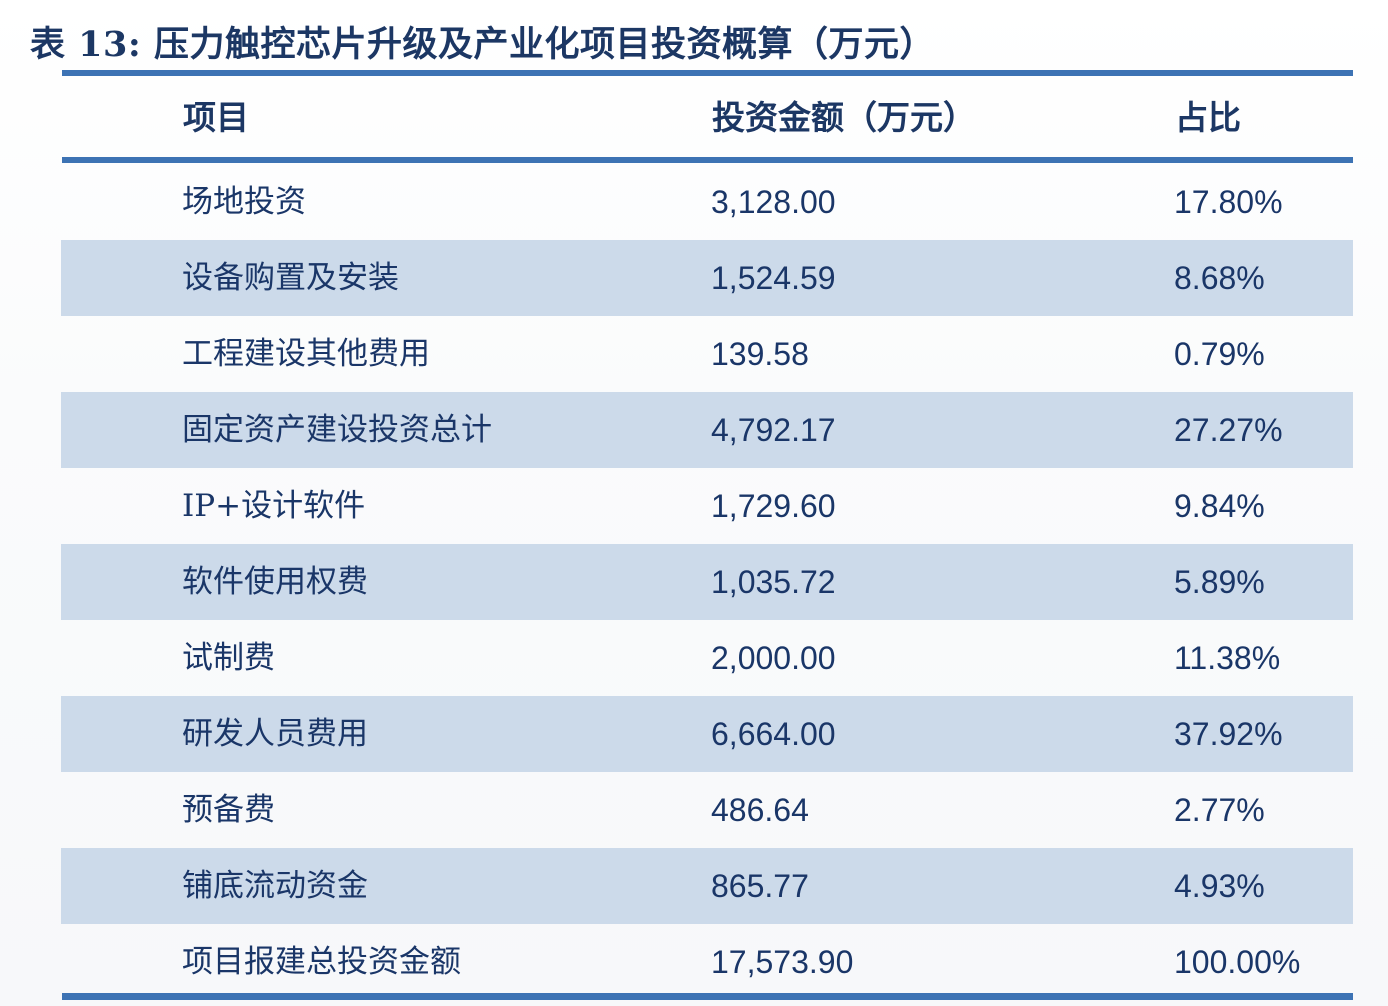  Describe the element at coordinates (275, 886) in the screenshot. I see `cell-item-name: 铺底流动资金` at that location.